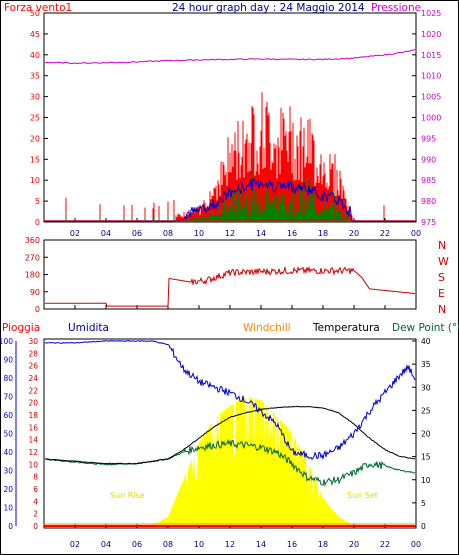 The width and height of the screenshot is (459, 555). What do you see at coordinates (426, 457) in the screenshot?
I see `temperature-axis-tick-label: 15` at bounding box center [426, 457].